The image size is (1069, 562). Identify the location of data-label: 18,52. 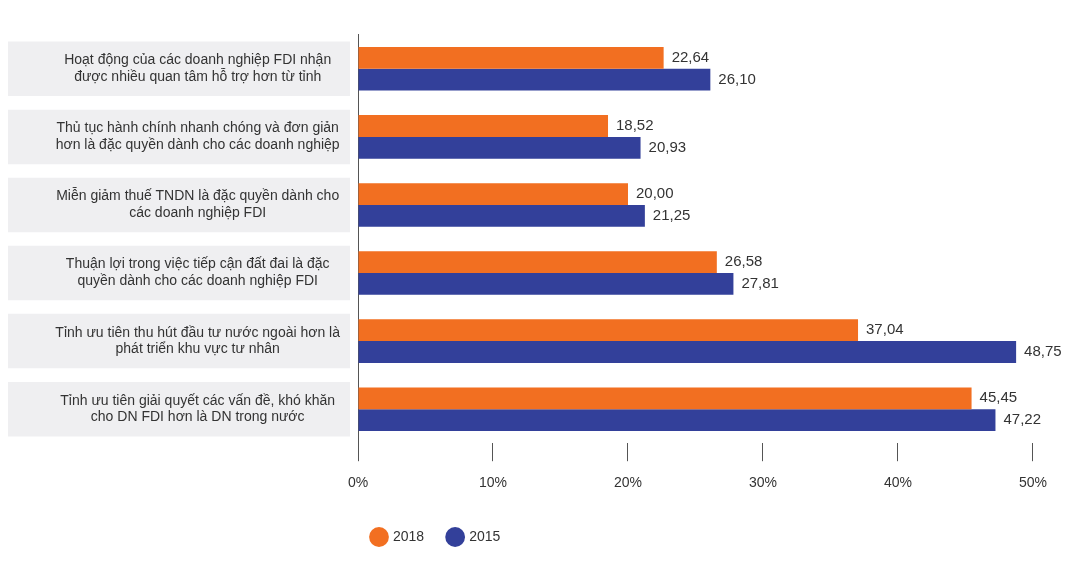
(635, 125).